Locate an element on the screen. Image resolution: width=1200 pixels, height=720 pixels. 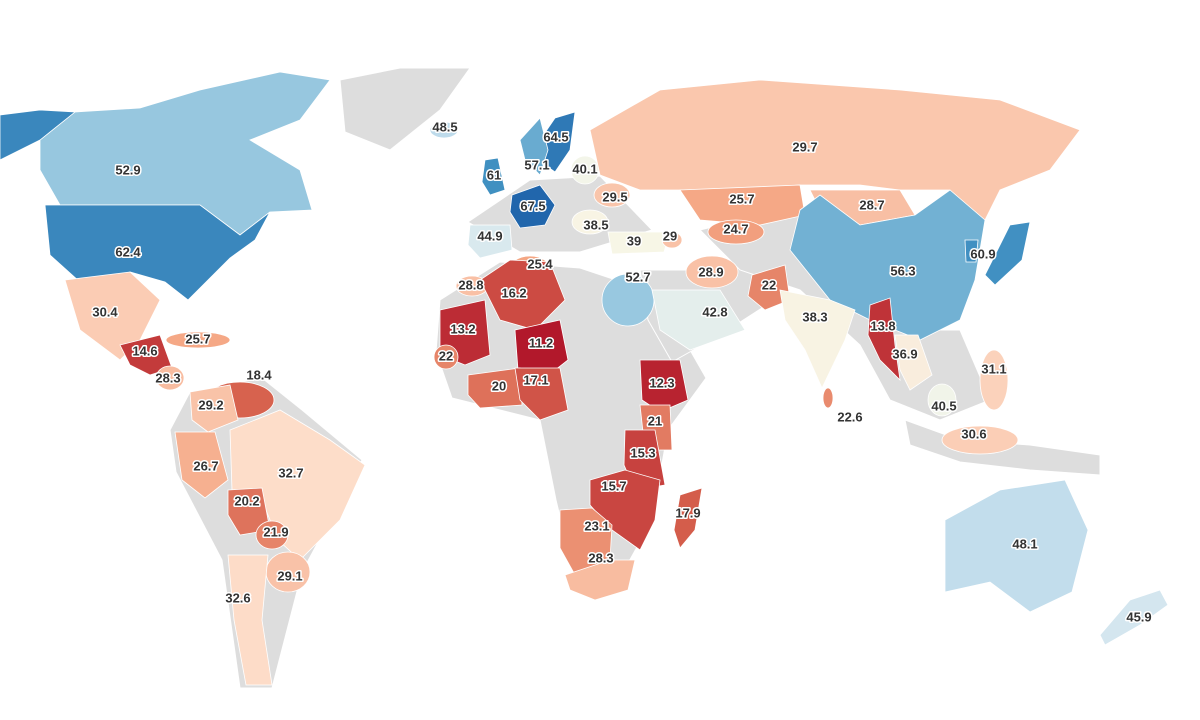
value-label: 67.5 is located at coordinates (532, 205).